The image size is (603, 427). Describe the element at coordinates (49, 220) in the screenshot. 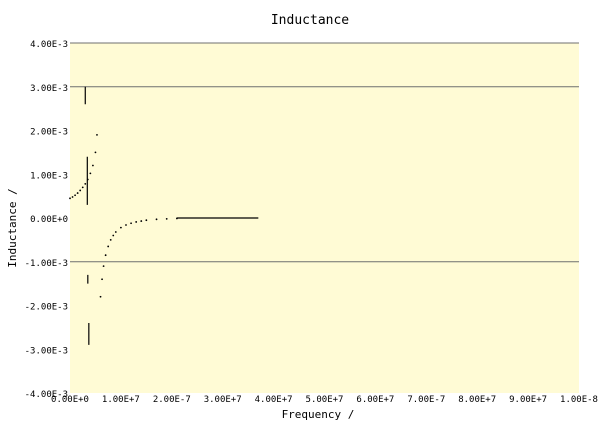

I see `y-tick-label: 0.00E+0` at that location.